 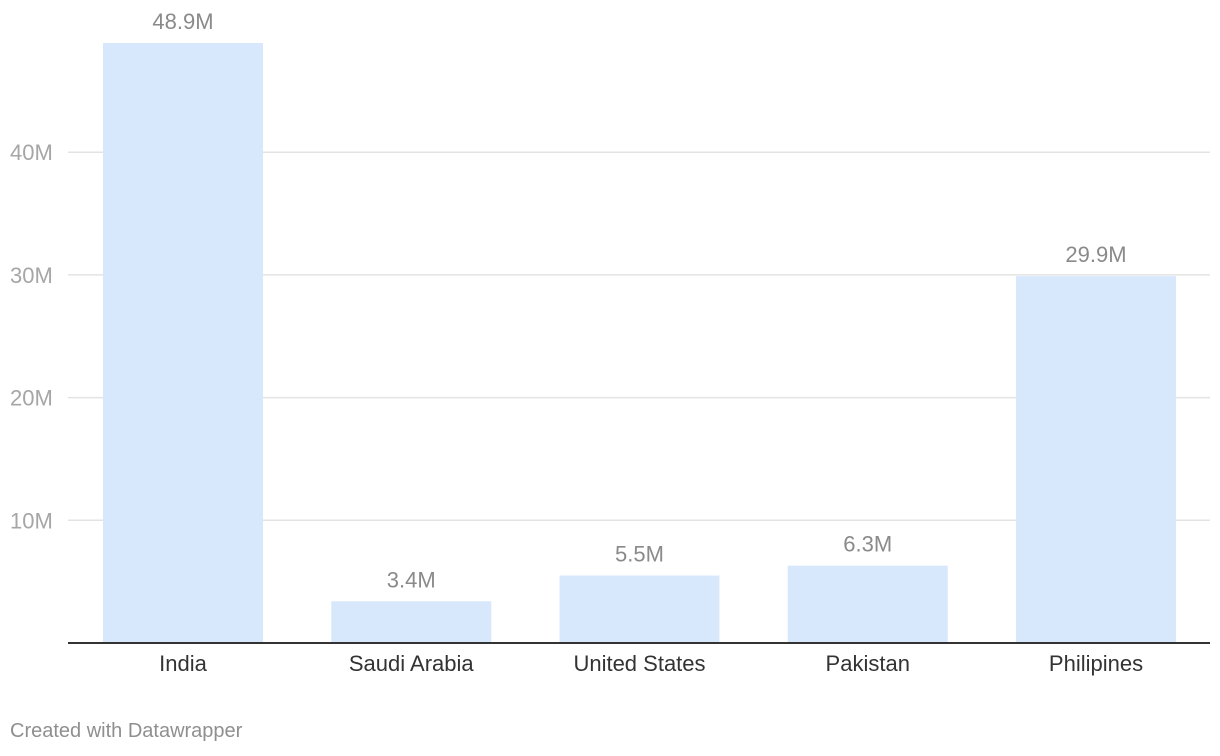 I want to click on data-label: 3.4M, so click(x=411, y=579).